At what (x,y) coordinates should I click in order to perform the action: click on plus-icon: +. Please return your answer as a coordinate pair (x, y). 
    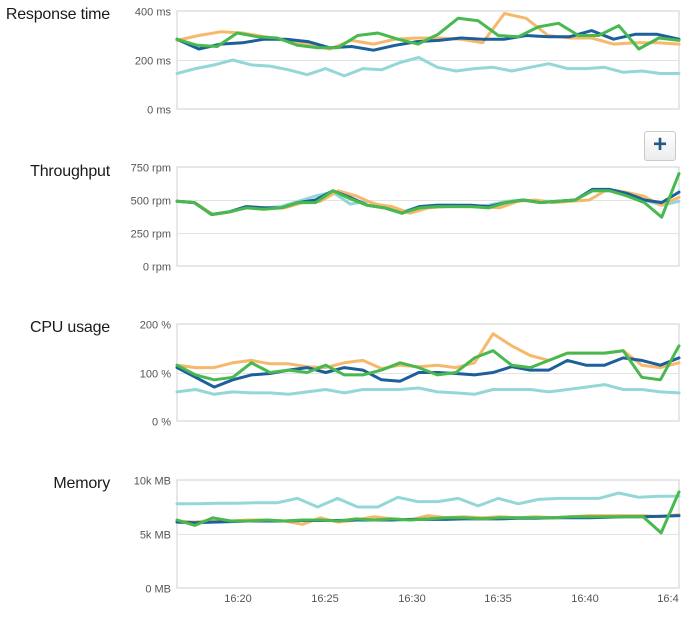
    Looking at the image, I should click on (659, 144).